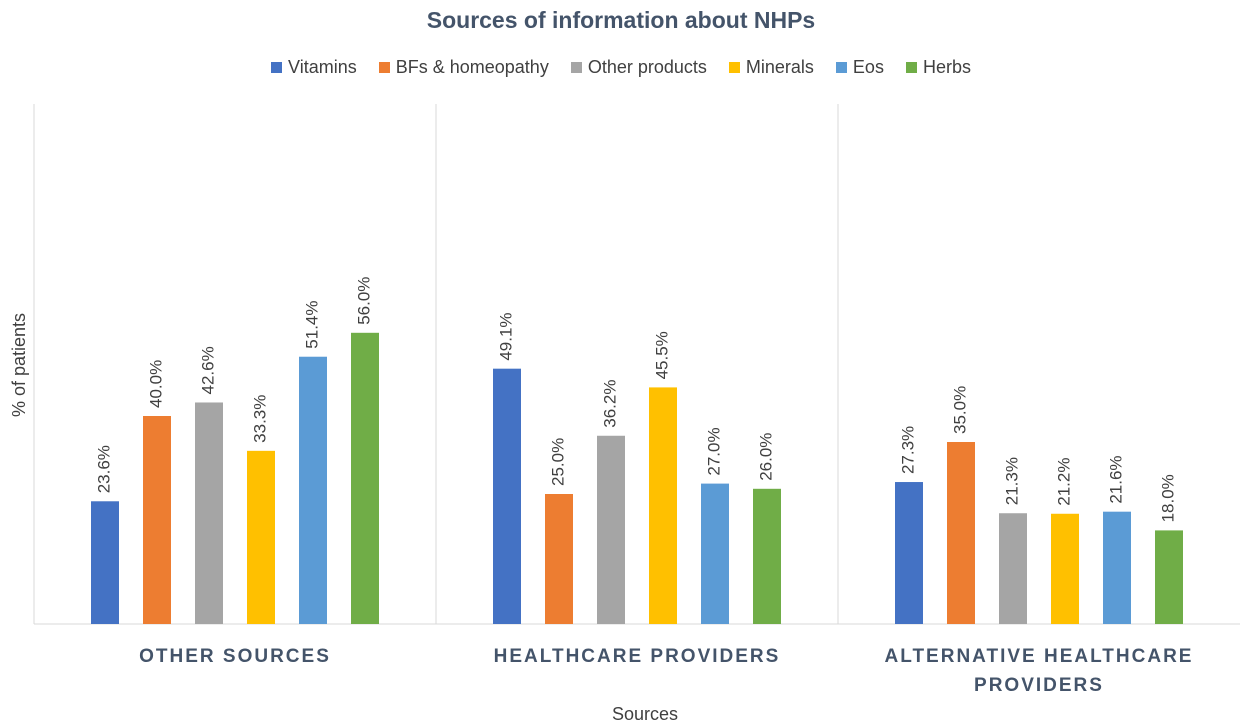  I want to click on legend-label: BFs & homeopathy, so click(472, 67).